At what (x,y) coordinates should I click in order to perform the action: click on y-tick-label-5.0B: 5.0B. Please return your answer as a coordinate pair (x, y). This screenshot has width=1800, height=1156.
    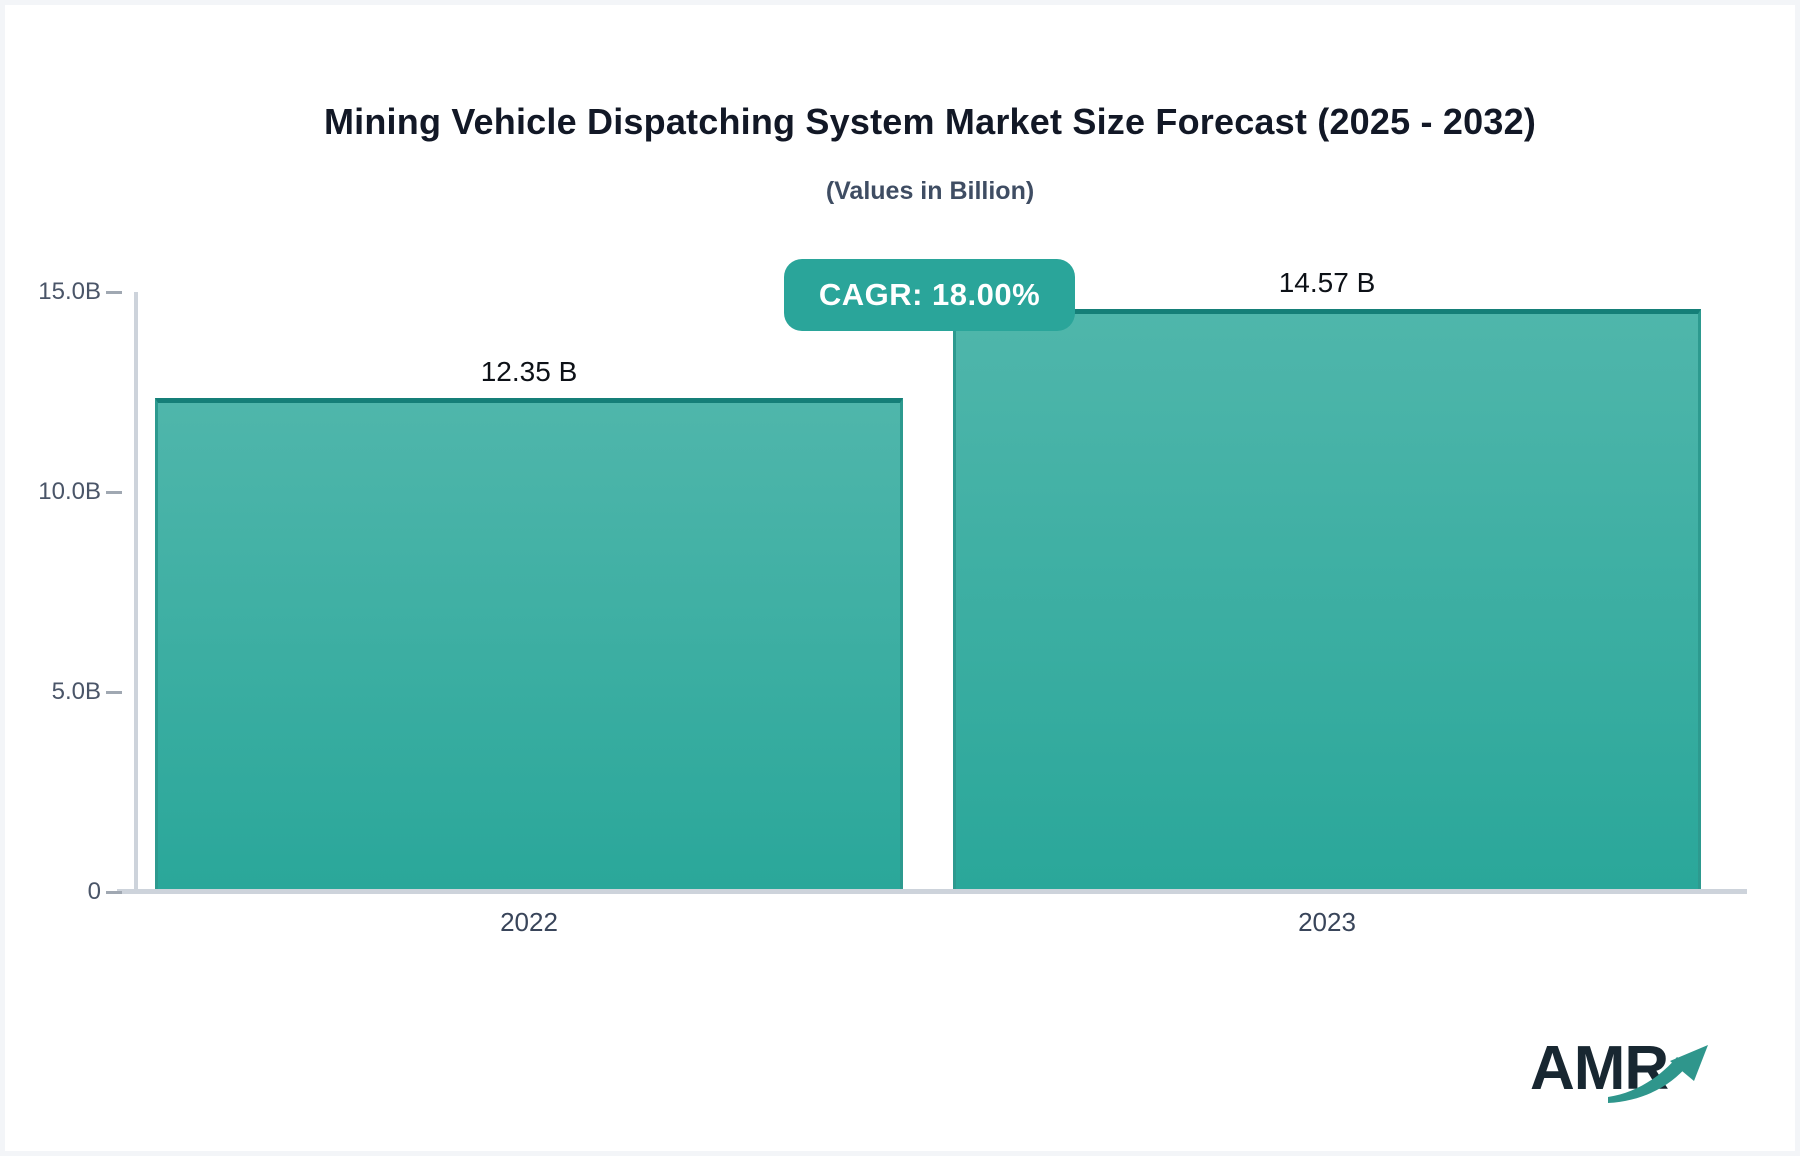
    Looking at the image, I should click on (76, 691).